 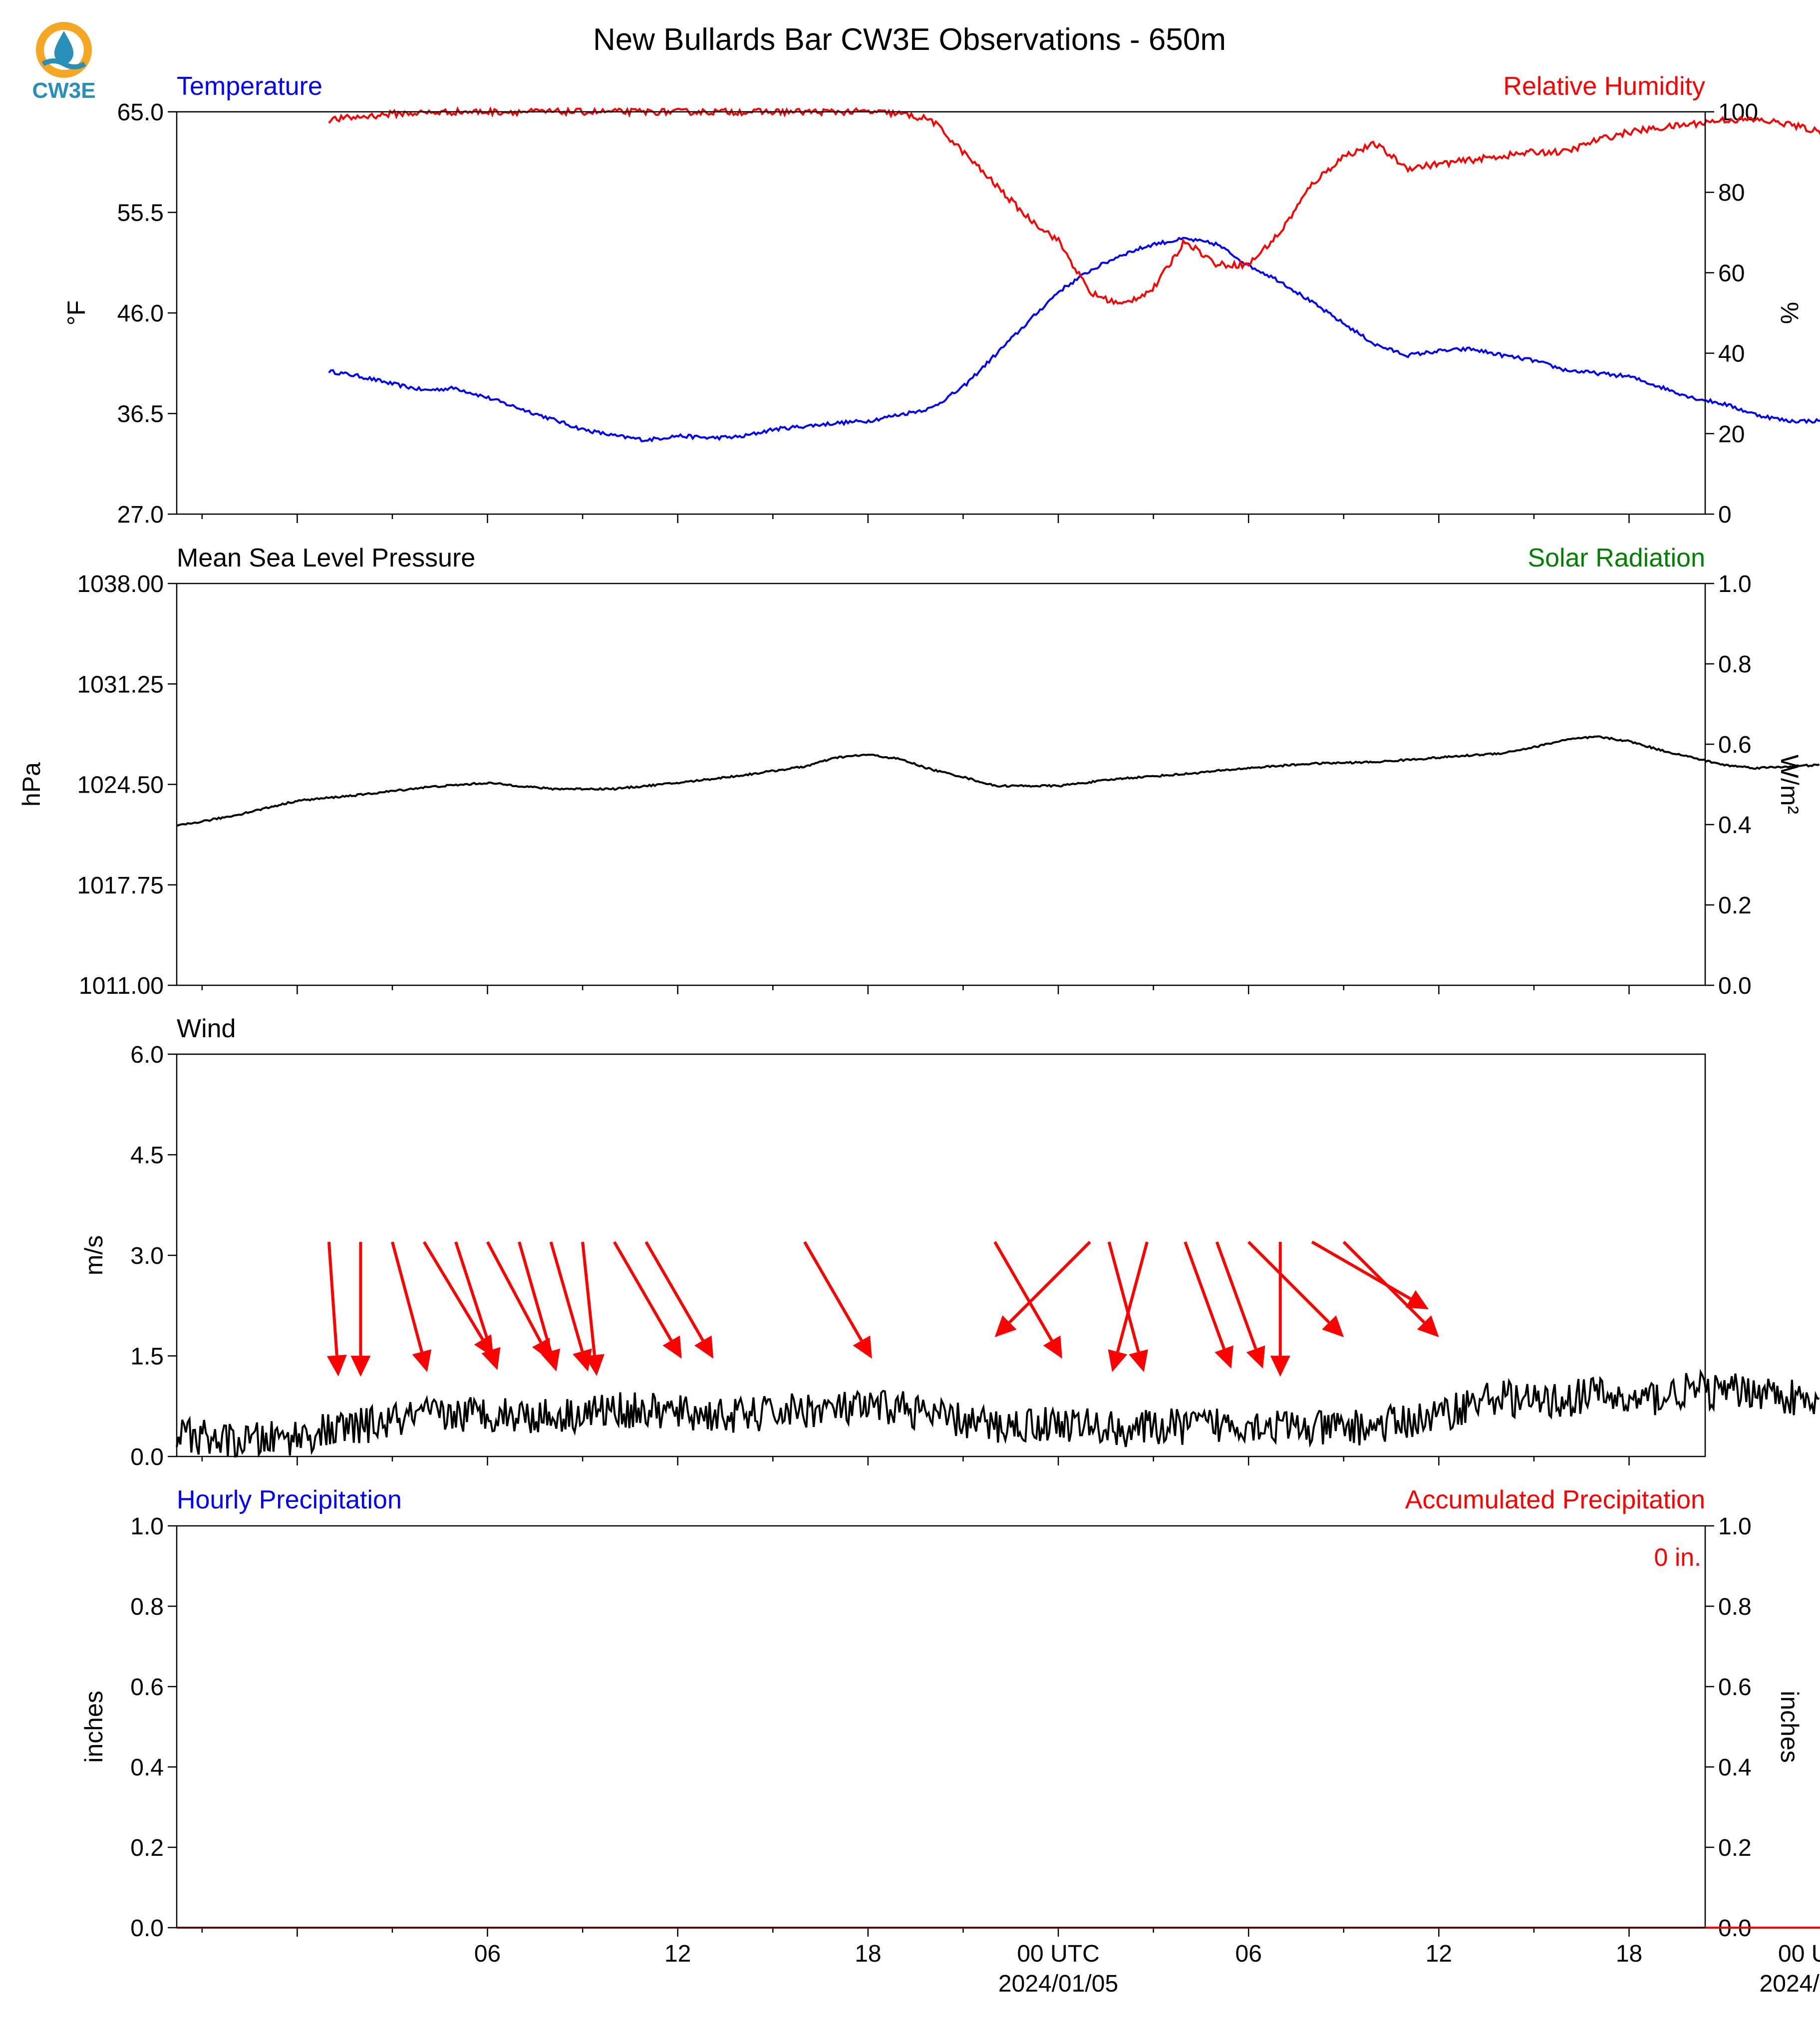 What do you see at coordinates (1728, 785) in the screenshot?
I see `solar-y-ticks: 0.0 0.2 0.4 0.6 0.8 1.0` at bounding box center [1728, 785].